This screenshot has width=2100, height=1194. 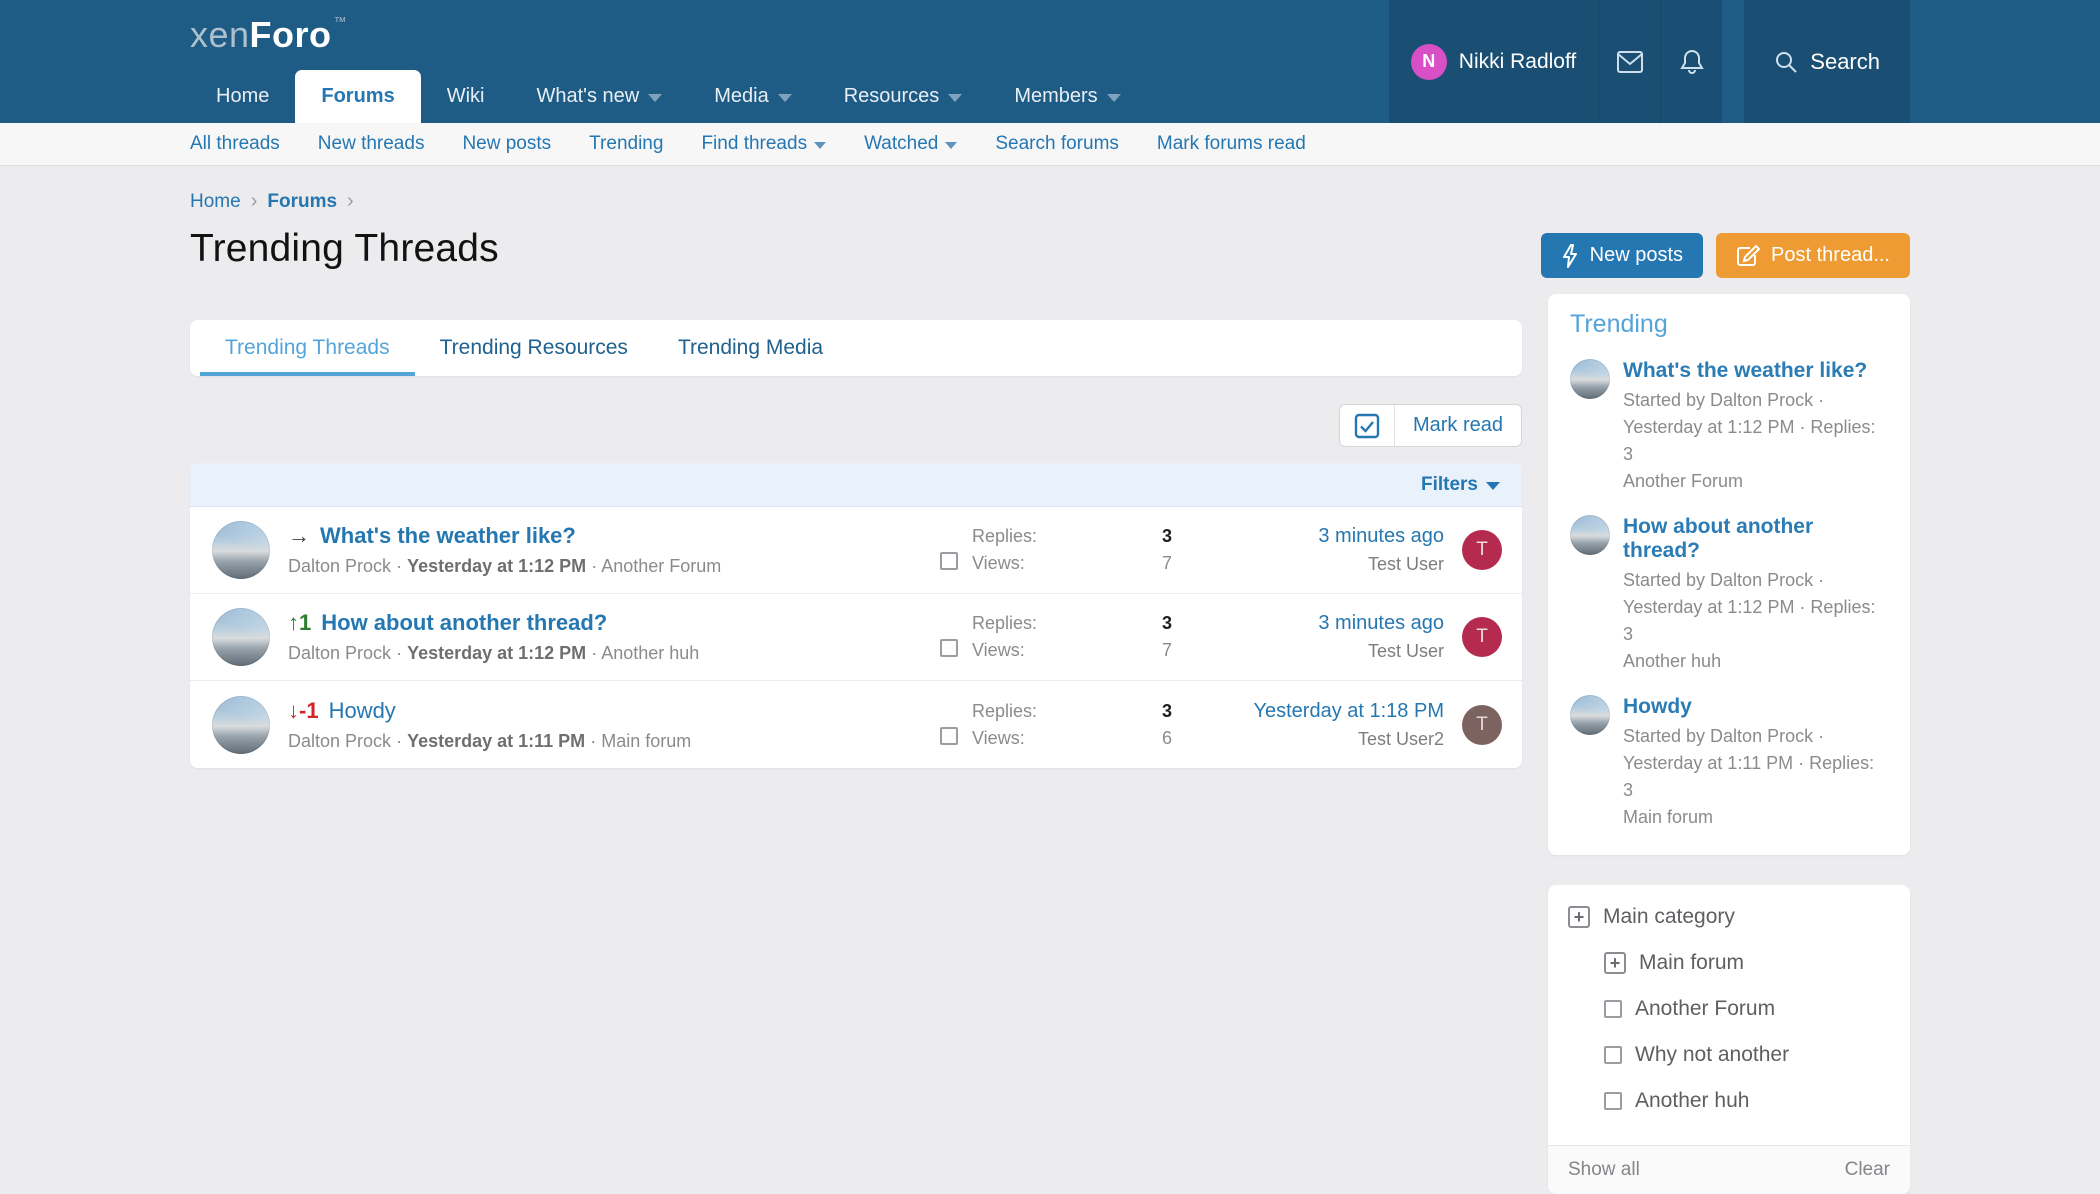 What do you see at coordinates (215, 201) in the screenshot?
I see `breadcrumb-home: Home` at bounding box center [215, 201].